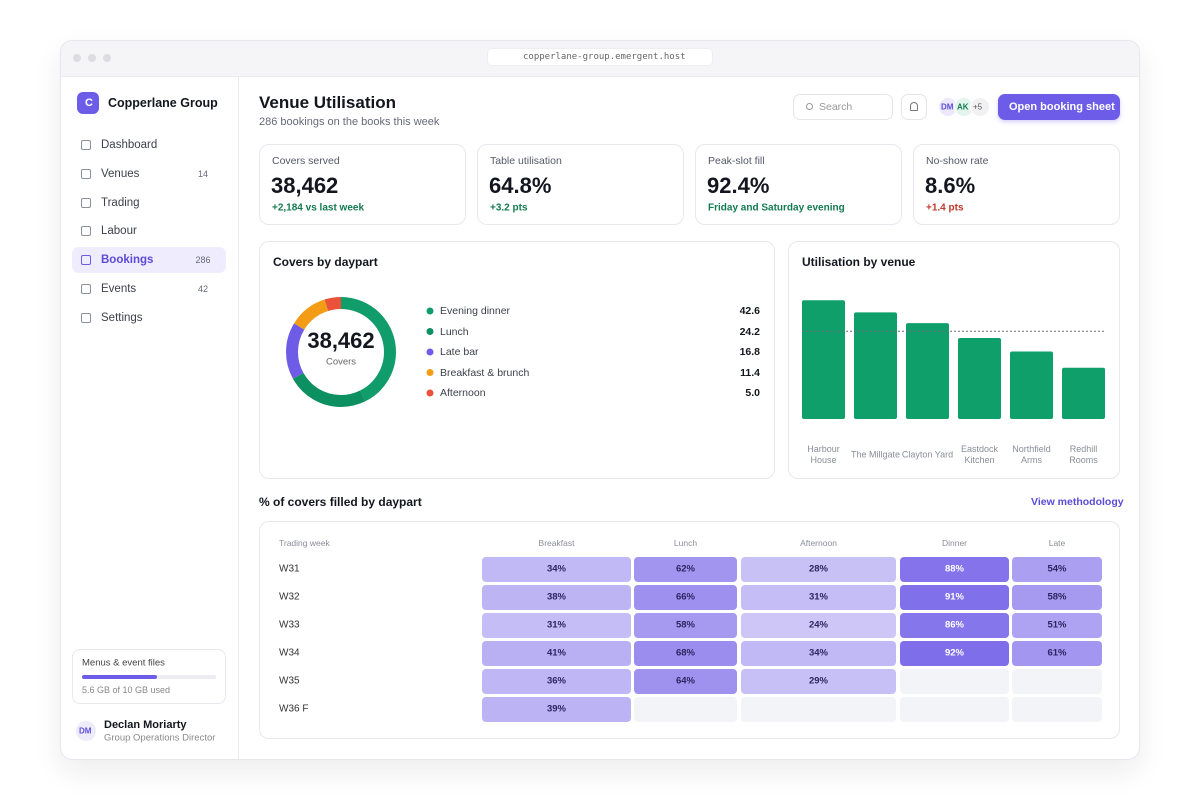 This screenshot has width=1200, height=800. I want to click on search-box, so click(843, 107).